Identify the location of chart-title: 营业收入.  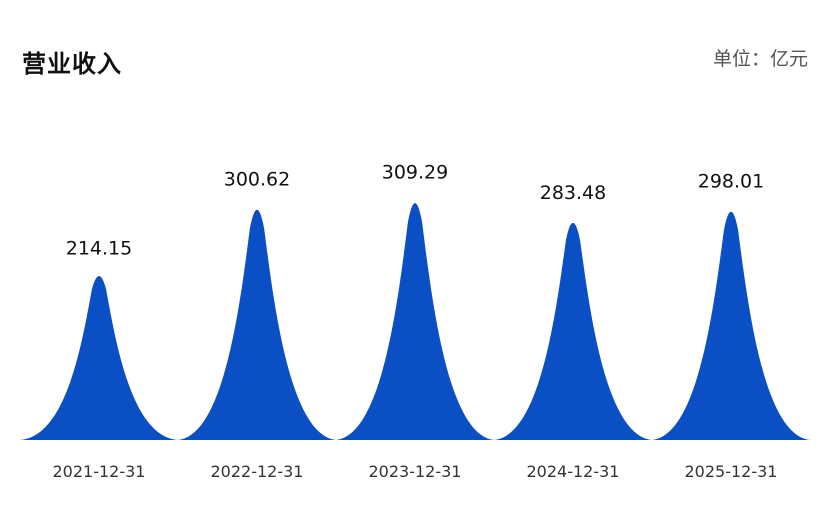
(72, 64).